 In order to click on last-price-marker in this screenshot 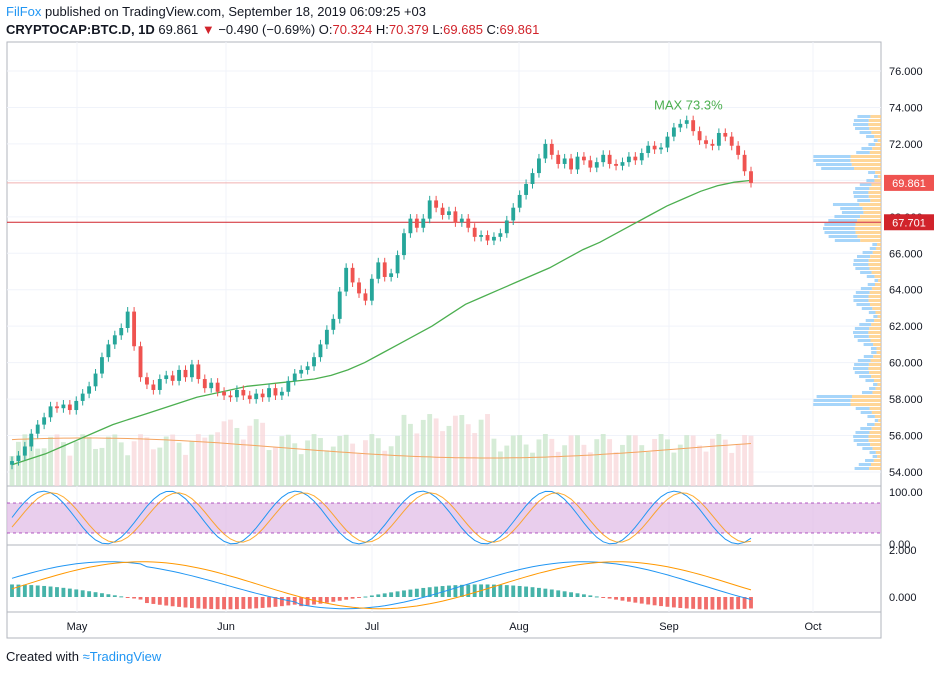, I will do `click(909, 182)`.